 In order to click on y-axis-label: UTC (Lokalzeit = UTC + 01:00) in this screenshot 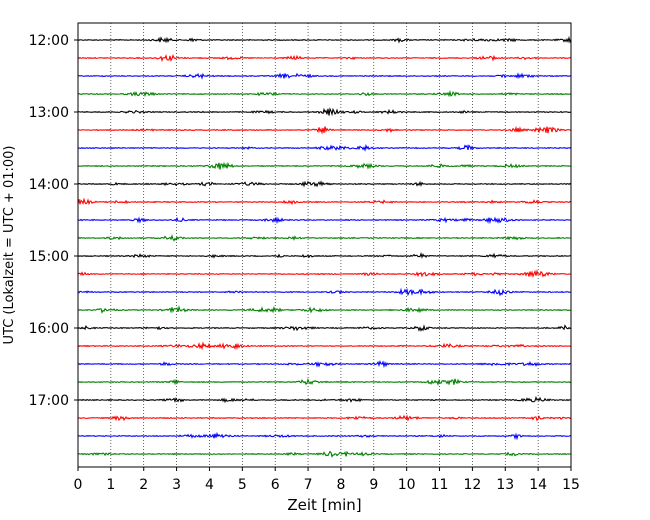, I will do `click(9, 245)`.